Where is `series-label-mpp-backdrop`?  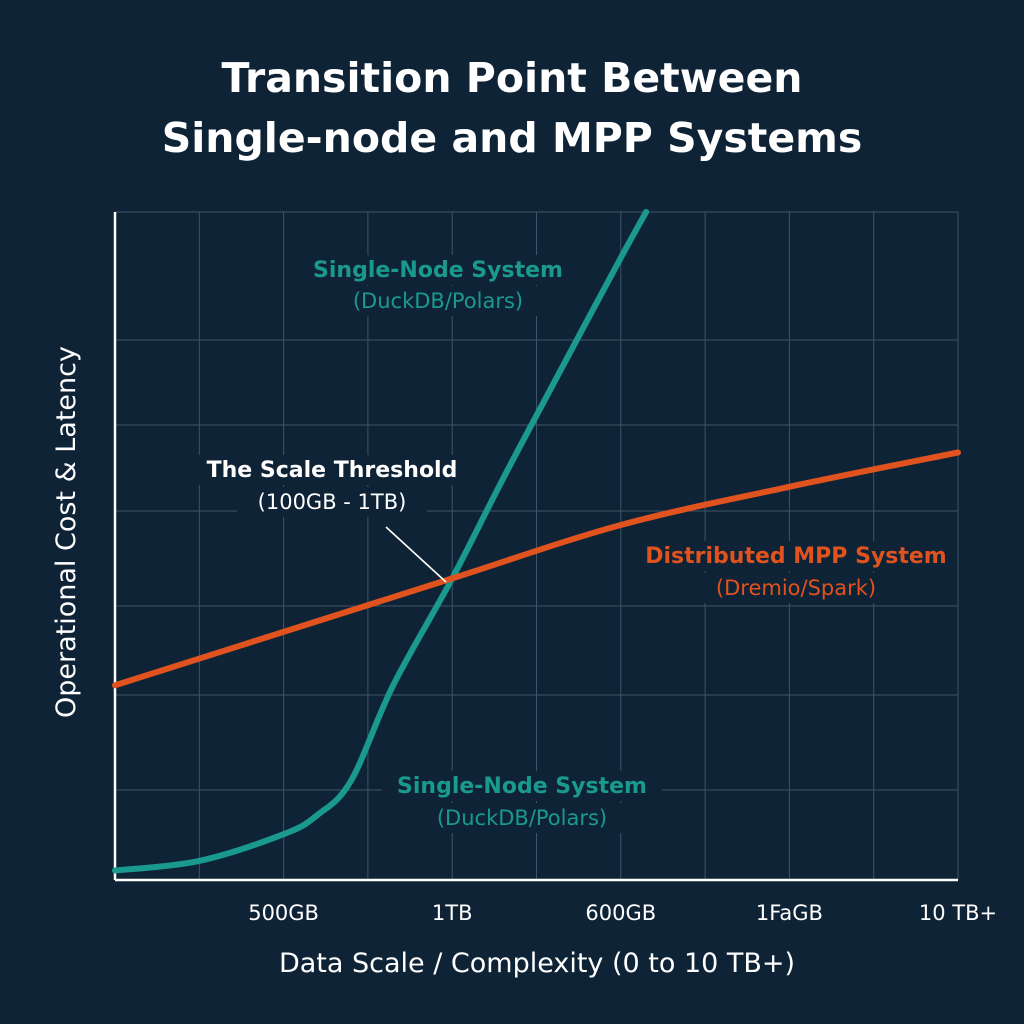
series-label-mpp-backdrop is located at coordinates (796, 556).